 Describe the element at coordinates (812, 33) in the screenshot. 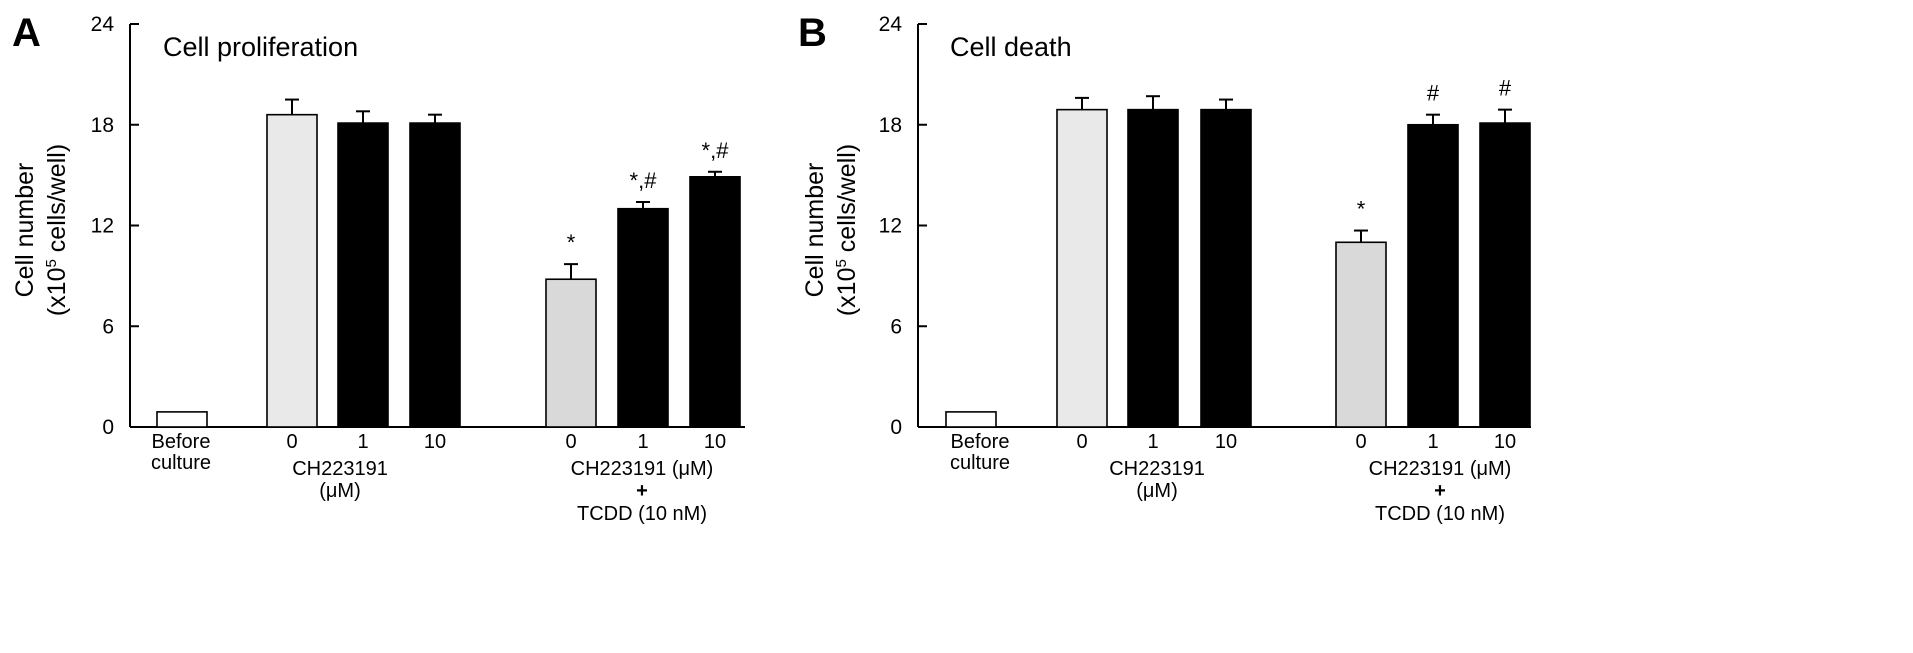

I see `panel-letter: B` at that location.